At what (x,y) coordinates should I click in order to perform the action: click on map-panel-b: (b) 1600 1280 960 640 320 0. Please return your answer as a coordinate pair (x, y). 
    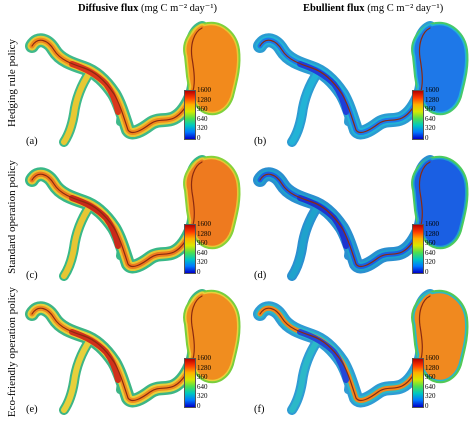
    Looking at the image, I should click on (361, 85).